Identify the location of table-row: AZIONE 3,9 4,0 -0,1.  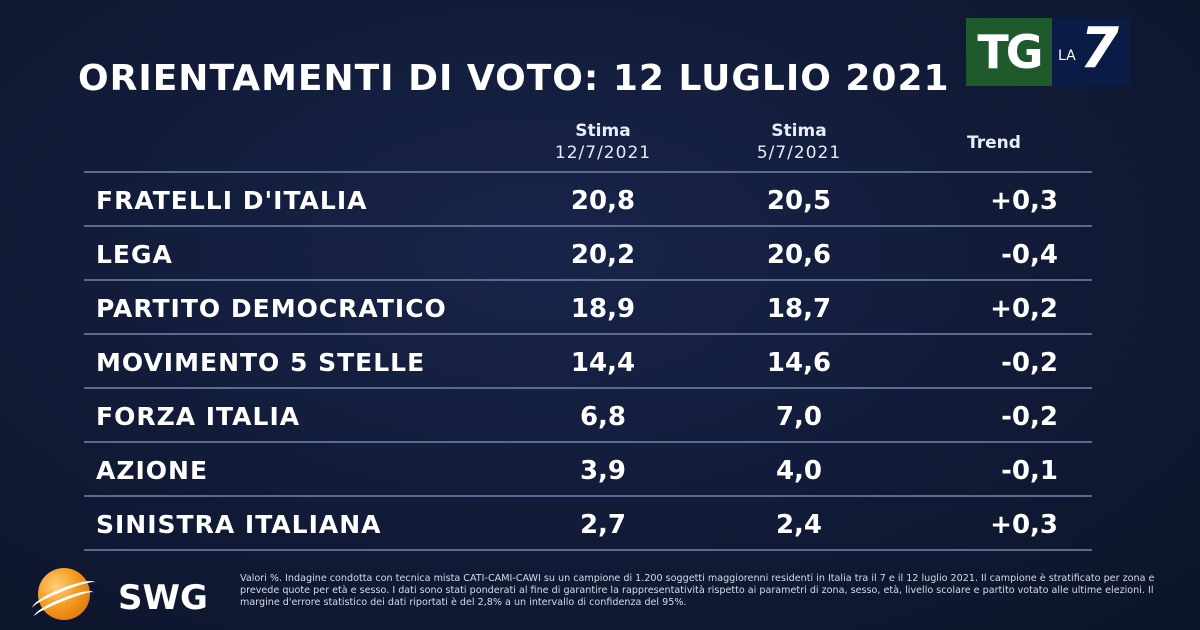
(588, 468).